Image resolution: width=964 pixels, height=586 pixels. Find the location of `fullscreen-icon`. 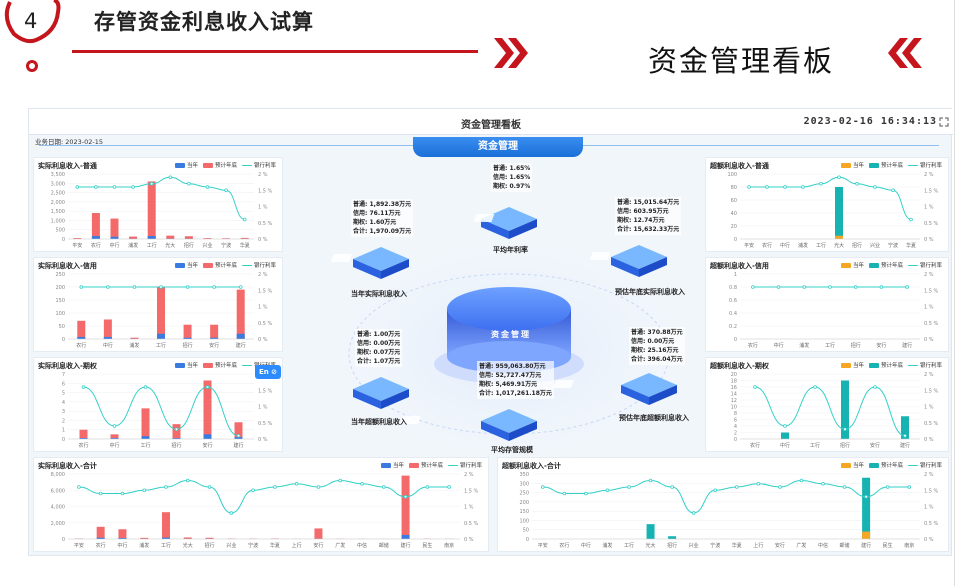

fullscreen-icon is located at coordinates (944, 122).